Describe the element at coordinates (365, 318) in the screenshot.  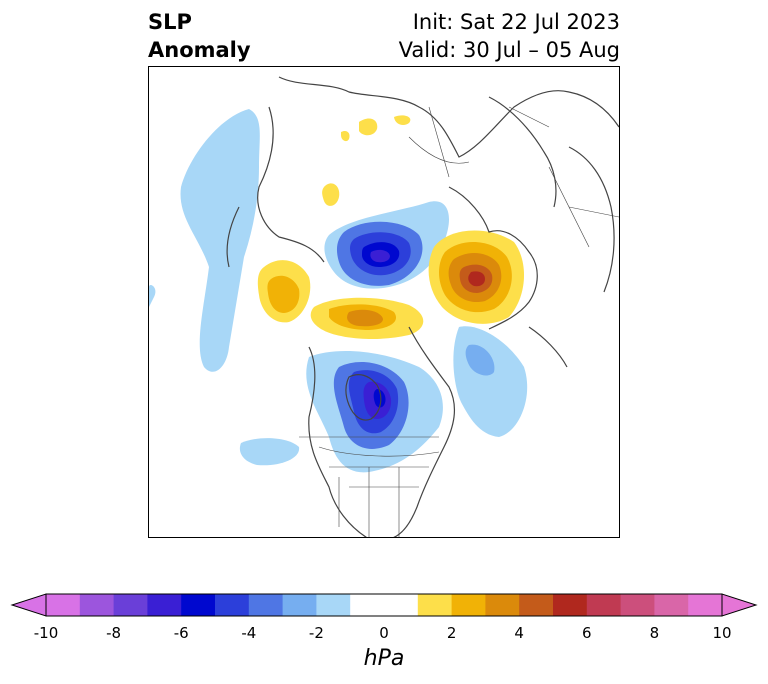
I see `anomaly-positive-arctic-l3` at that location.